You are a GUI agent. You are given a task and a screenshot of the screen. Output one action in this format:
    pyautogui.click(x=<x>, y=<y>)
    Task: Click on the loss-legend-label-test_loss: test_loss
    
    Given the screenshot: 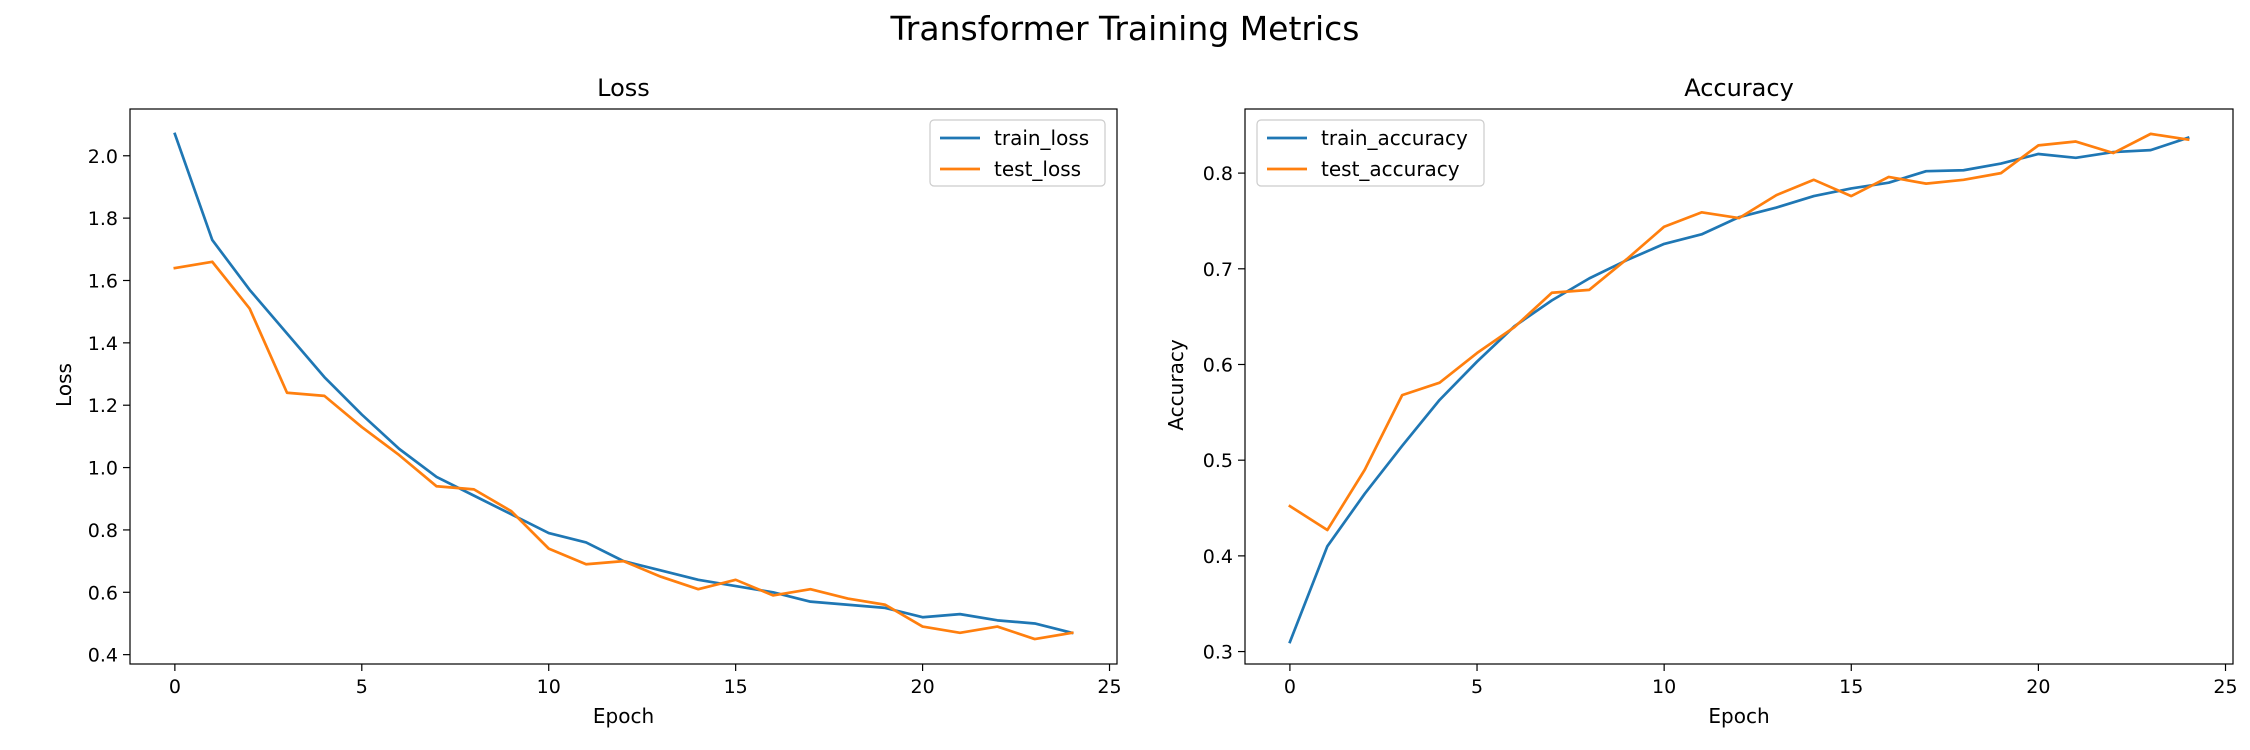 What is the action you would take?
    pyautogui.click(x=1037, y=169)
    